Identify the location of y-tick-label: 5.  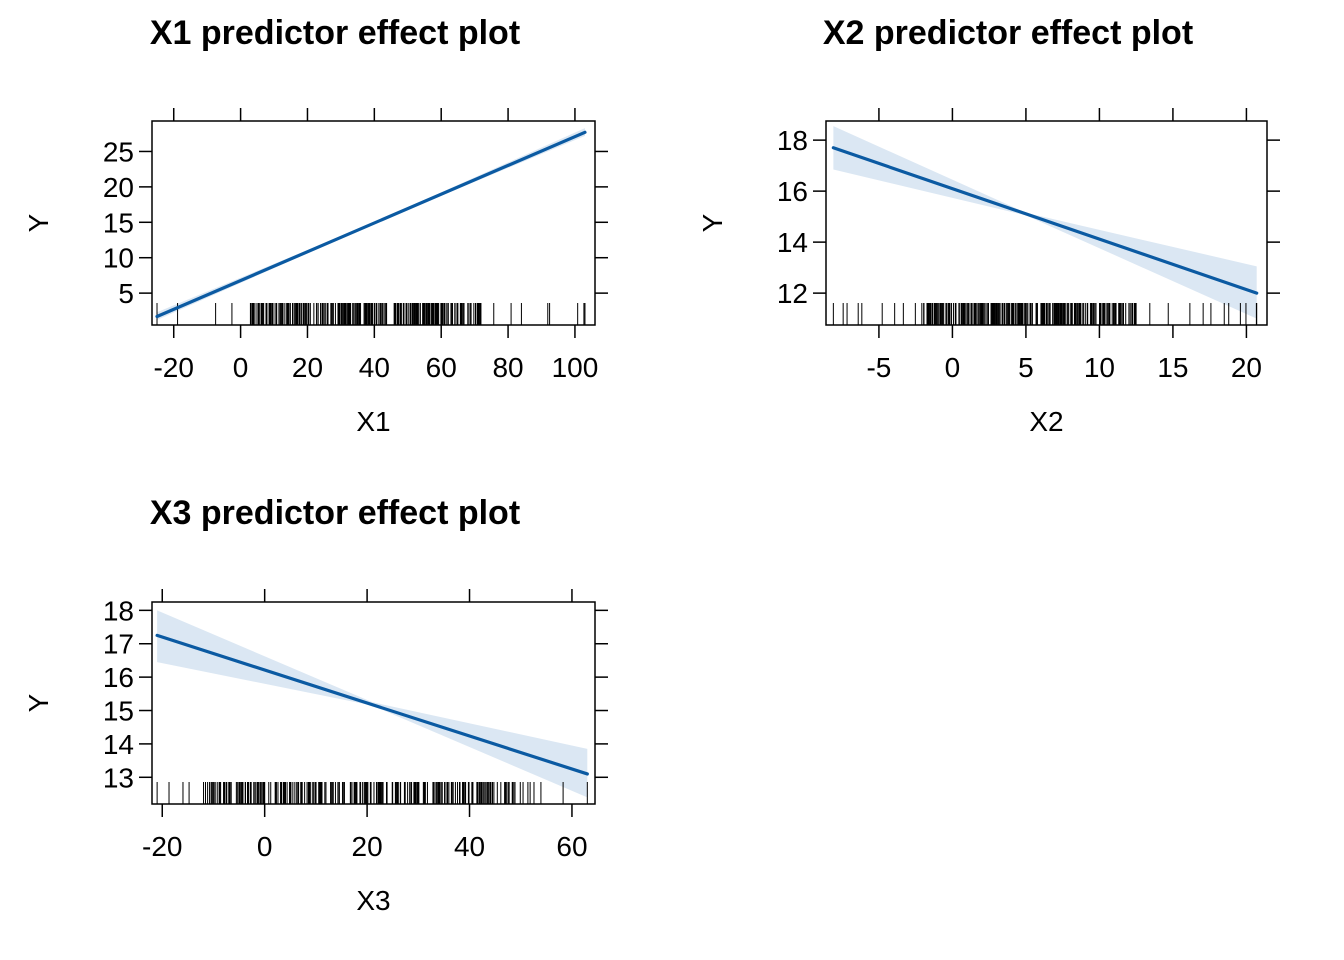
(126, 293).